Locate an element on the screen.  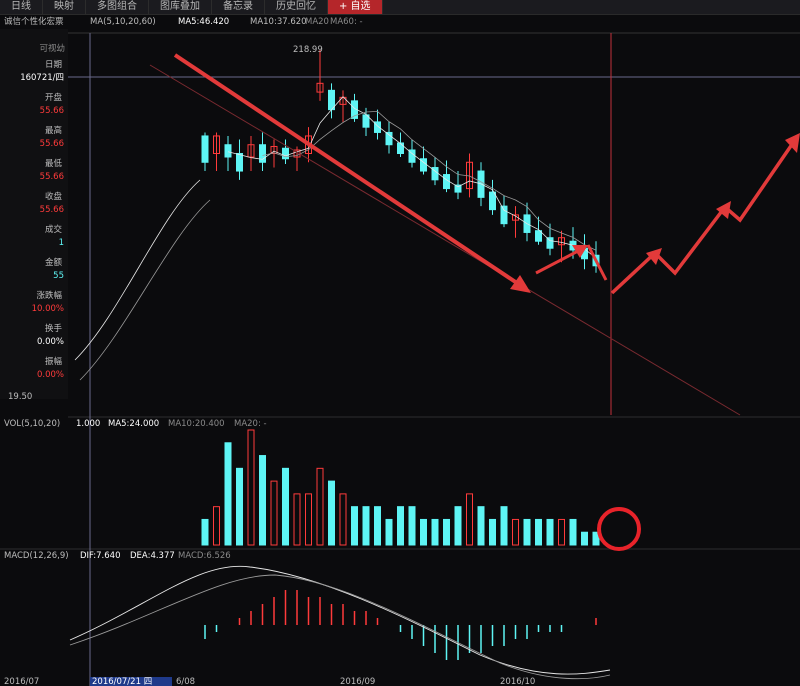
forecast-zigzag is located at coordinates (703, 217).